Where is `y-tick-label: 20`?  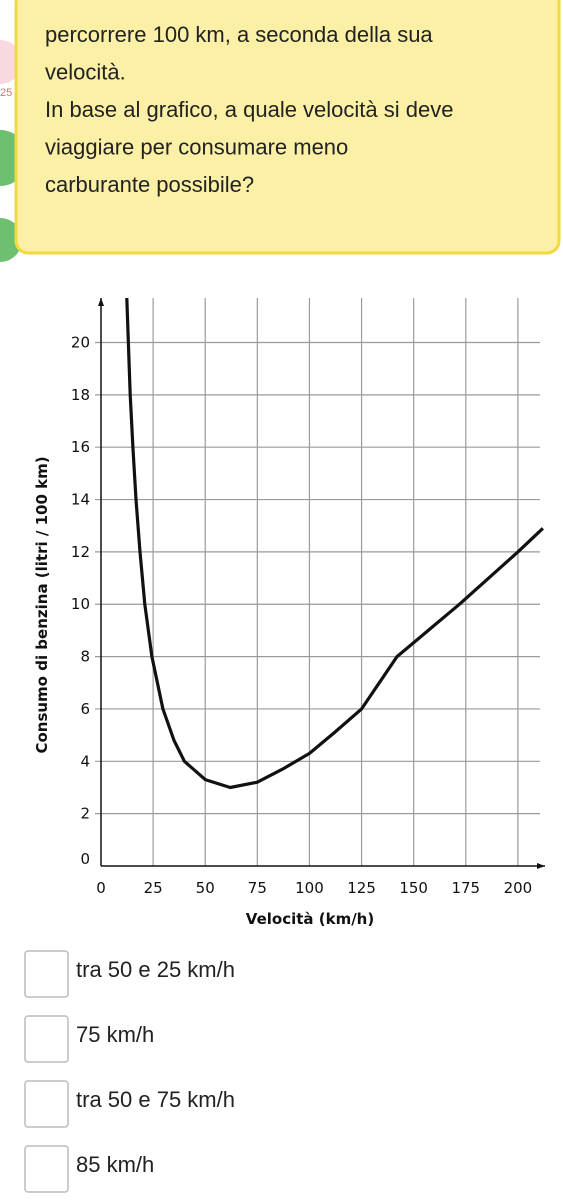 y-tick-label: 20 is located at coordinates (80, 342).